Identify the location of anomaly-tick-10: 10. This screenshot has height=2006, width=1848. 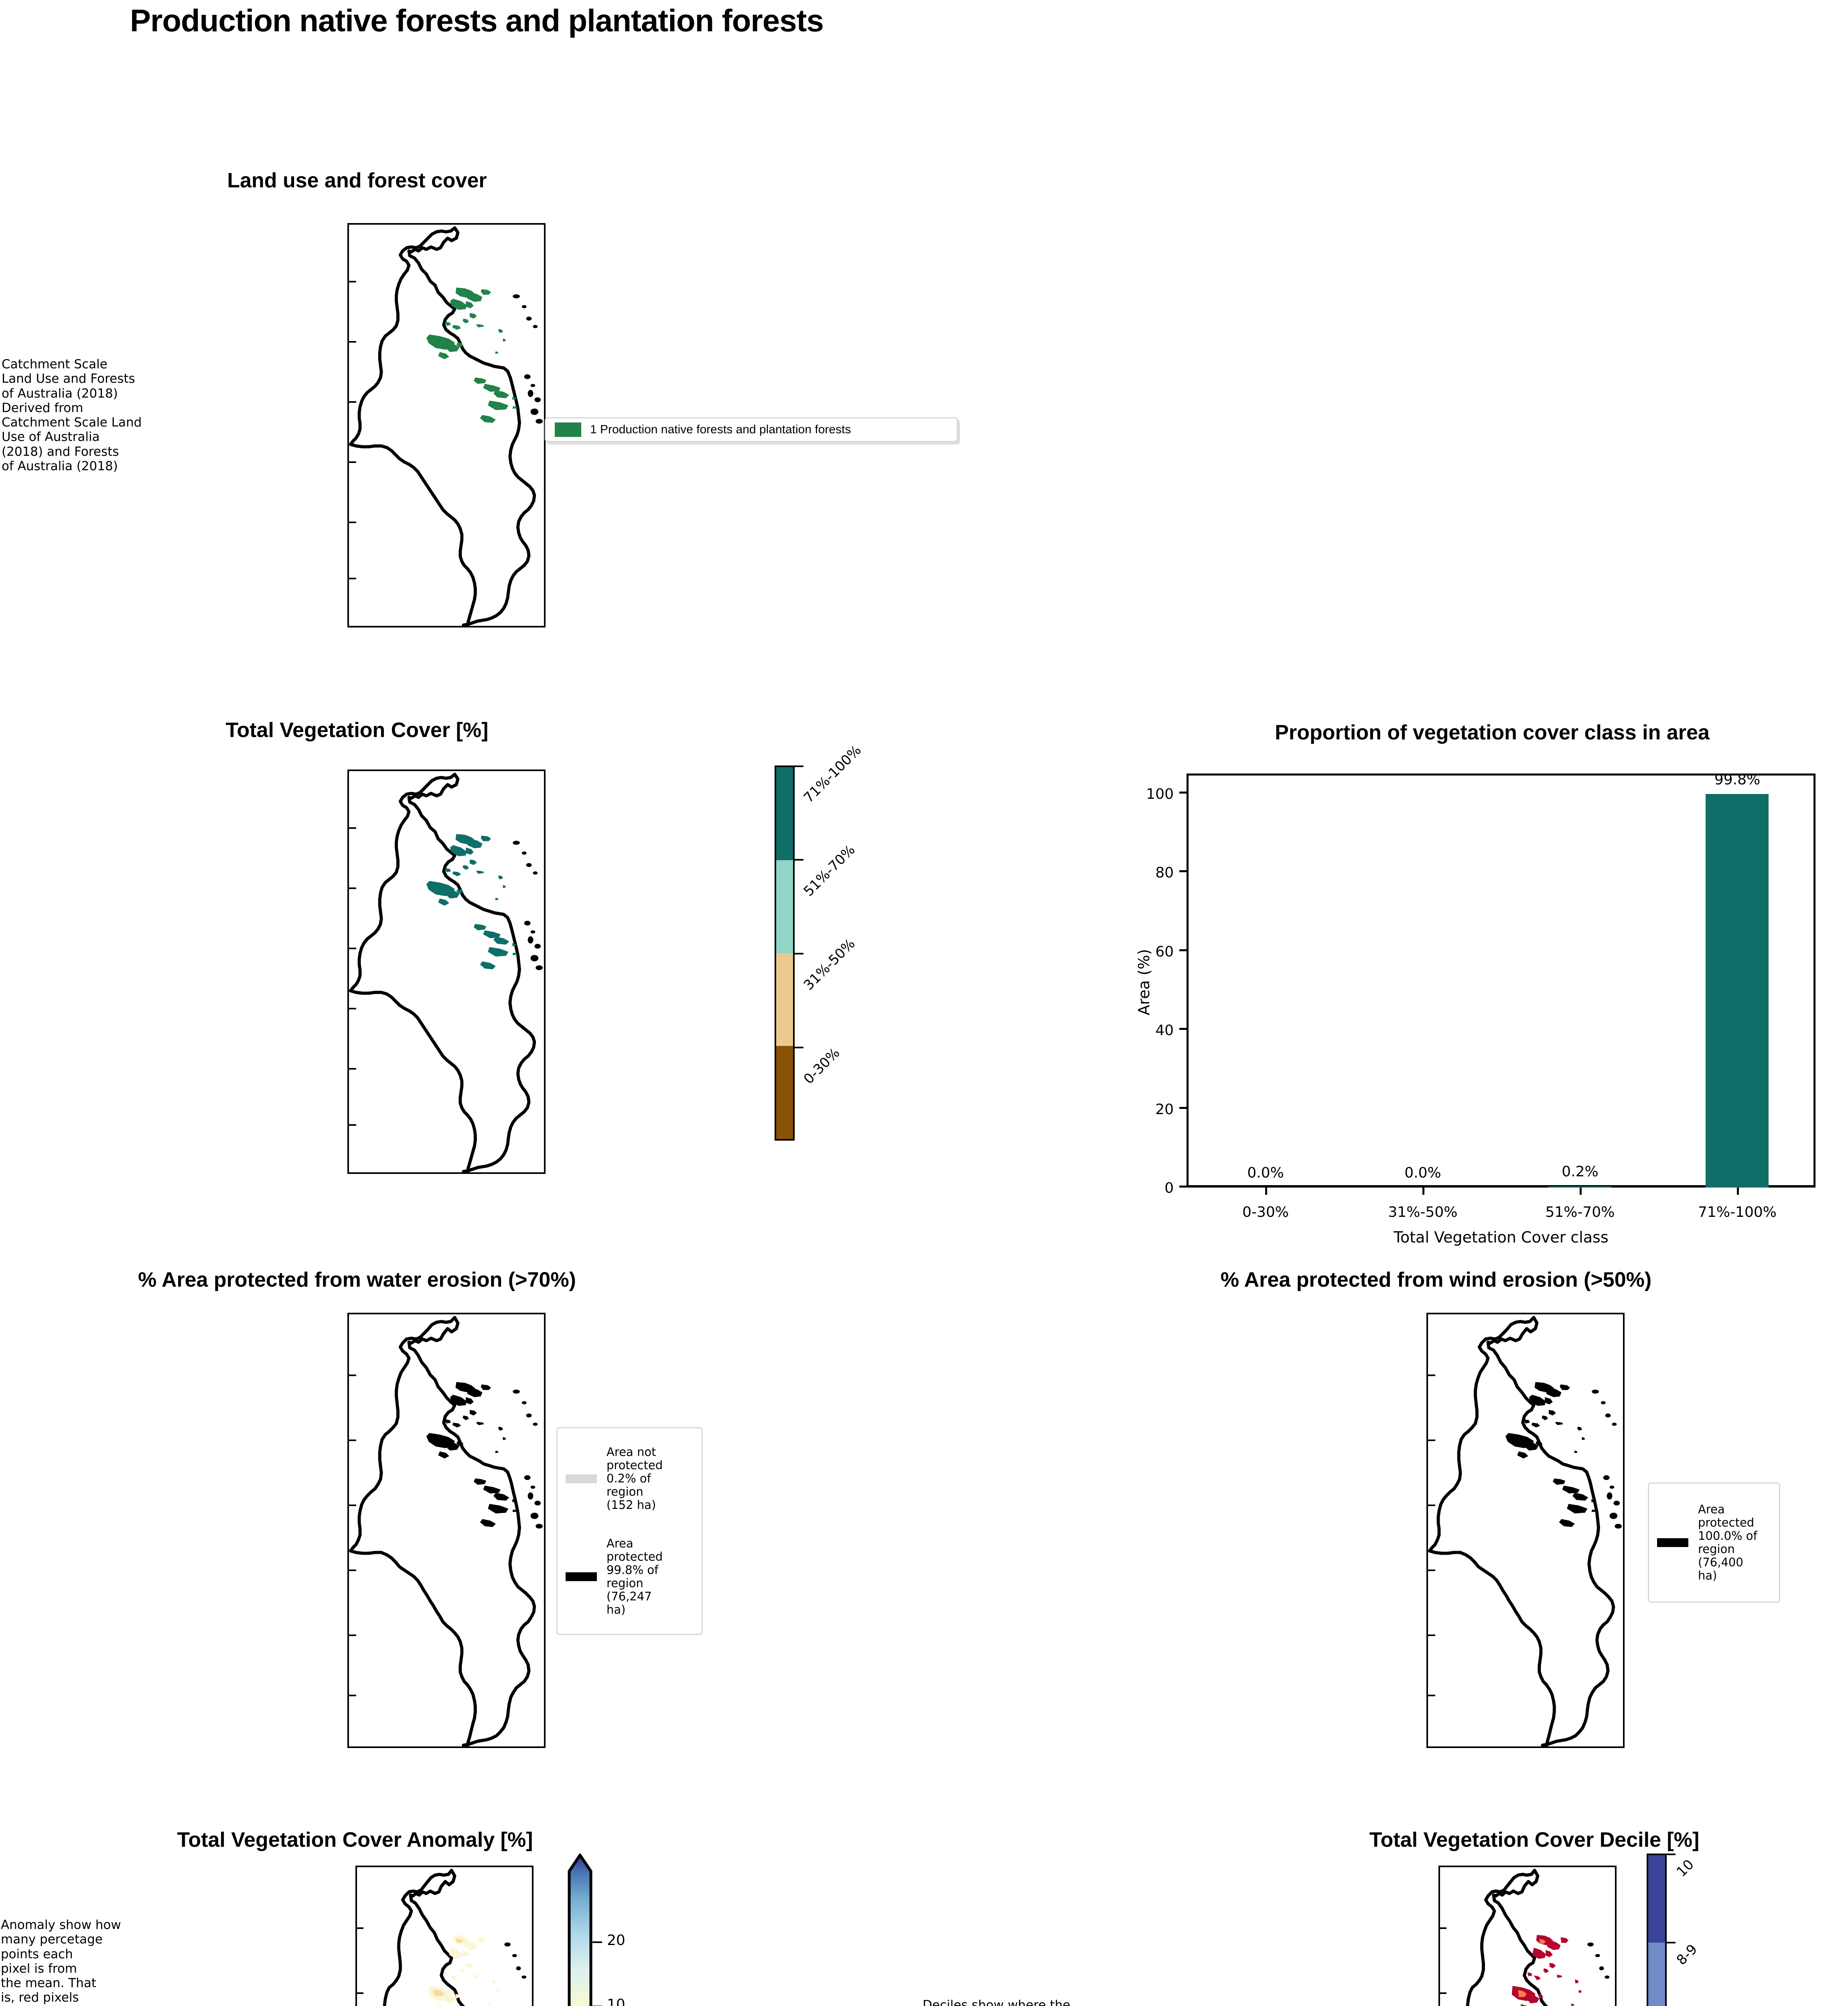
(616, 2001).